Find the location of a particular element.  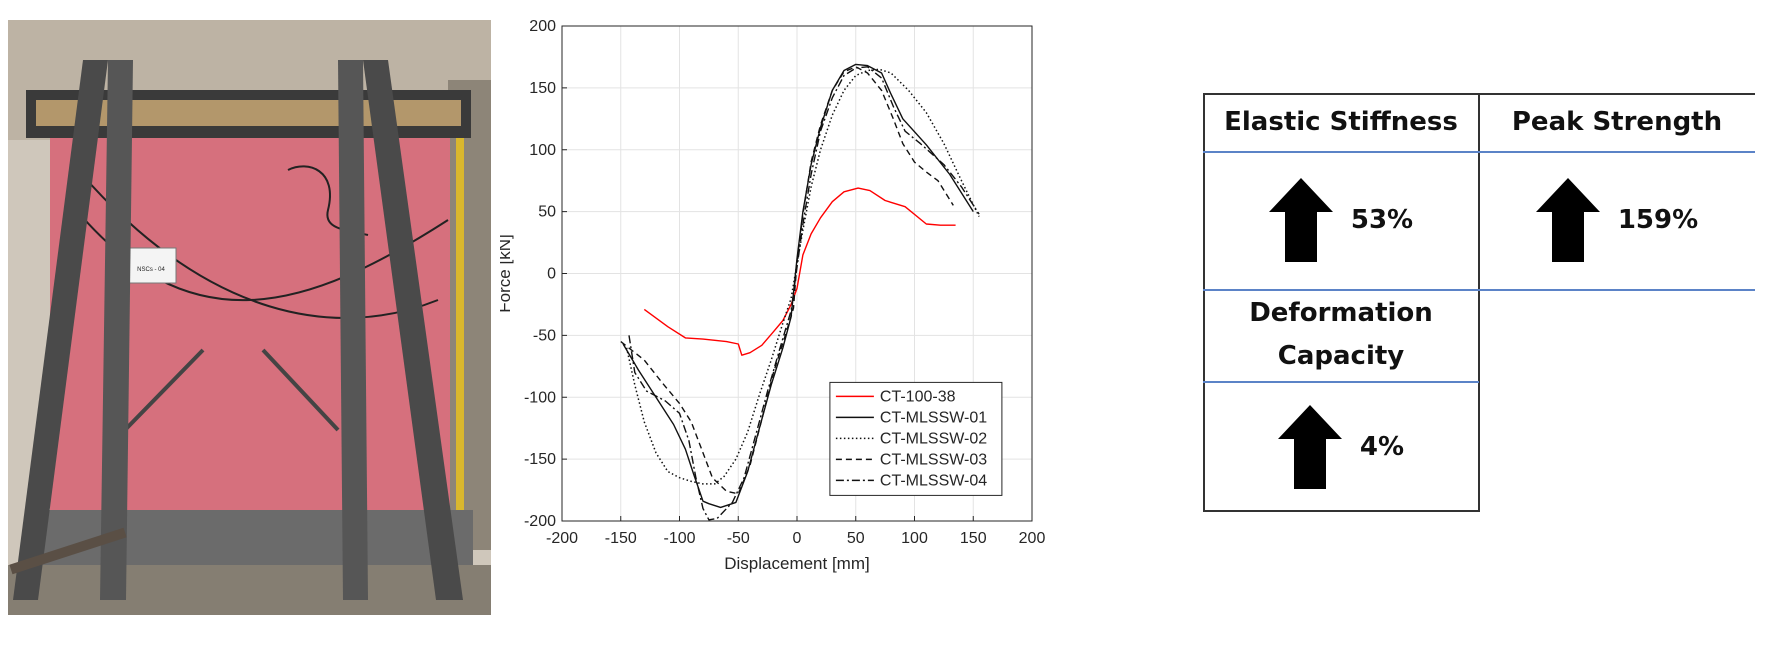

y-tick-label: 0 is located at coordinates (551, 274).